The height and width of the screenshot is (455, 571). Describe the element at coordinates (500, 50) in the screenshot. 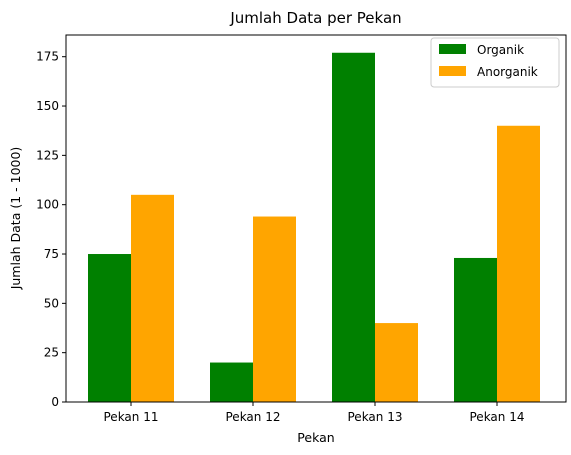

I see `legend-label-organik: Organik` at that location.